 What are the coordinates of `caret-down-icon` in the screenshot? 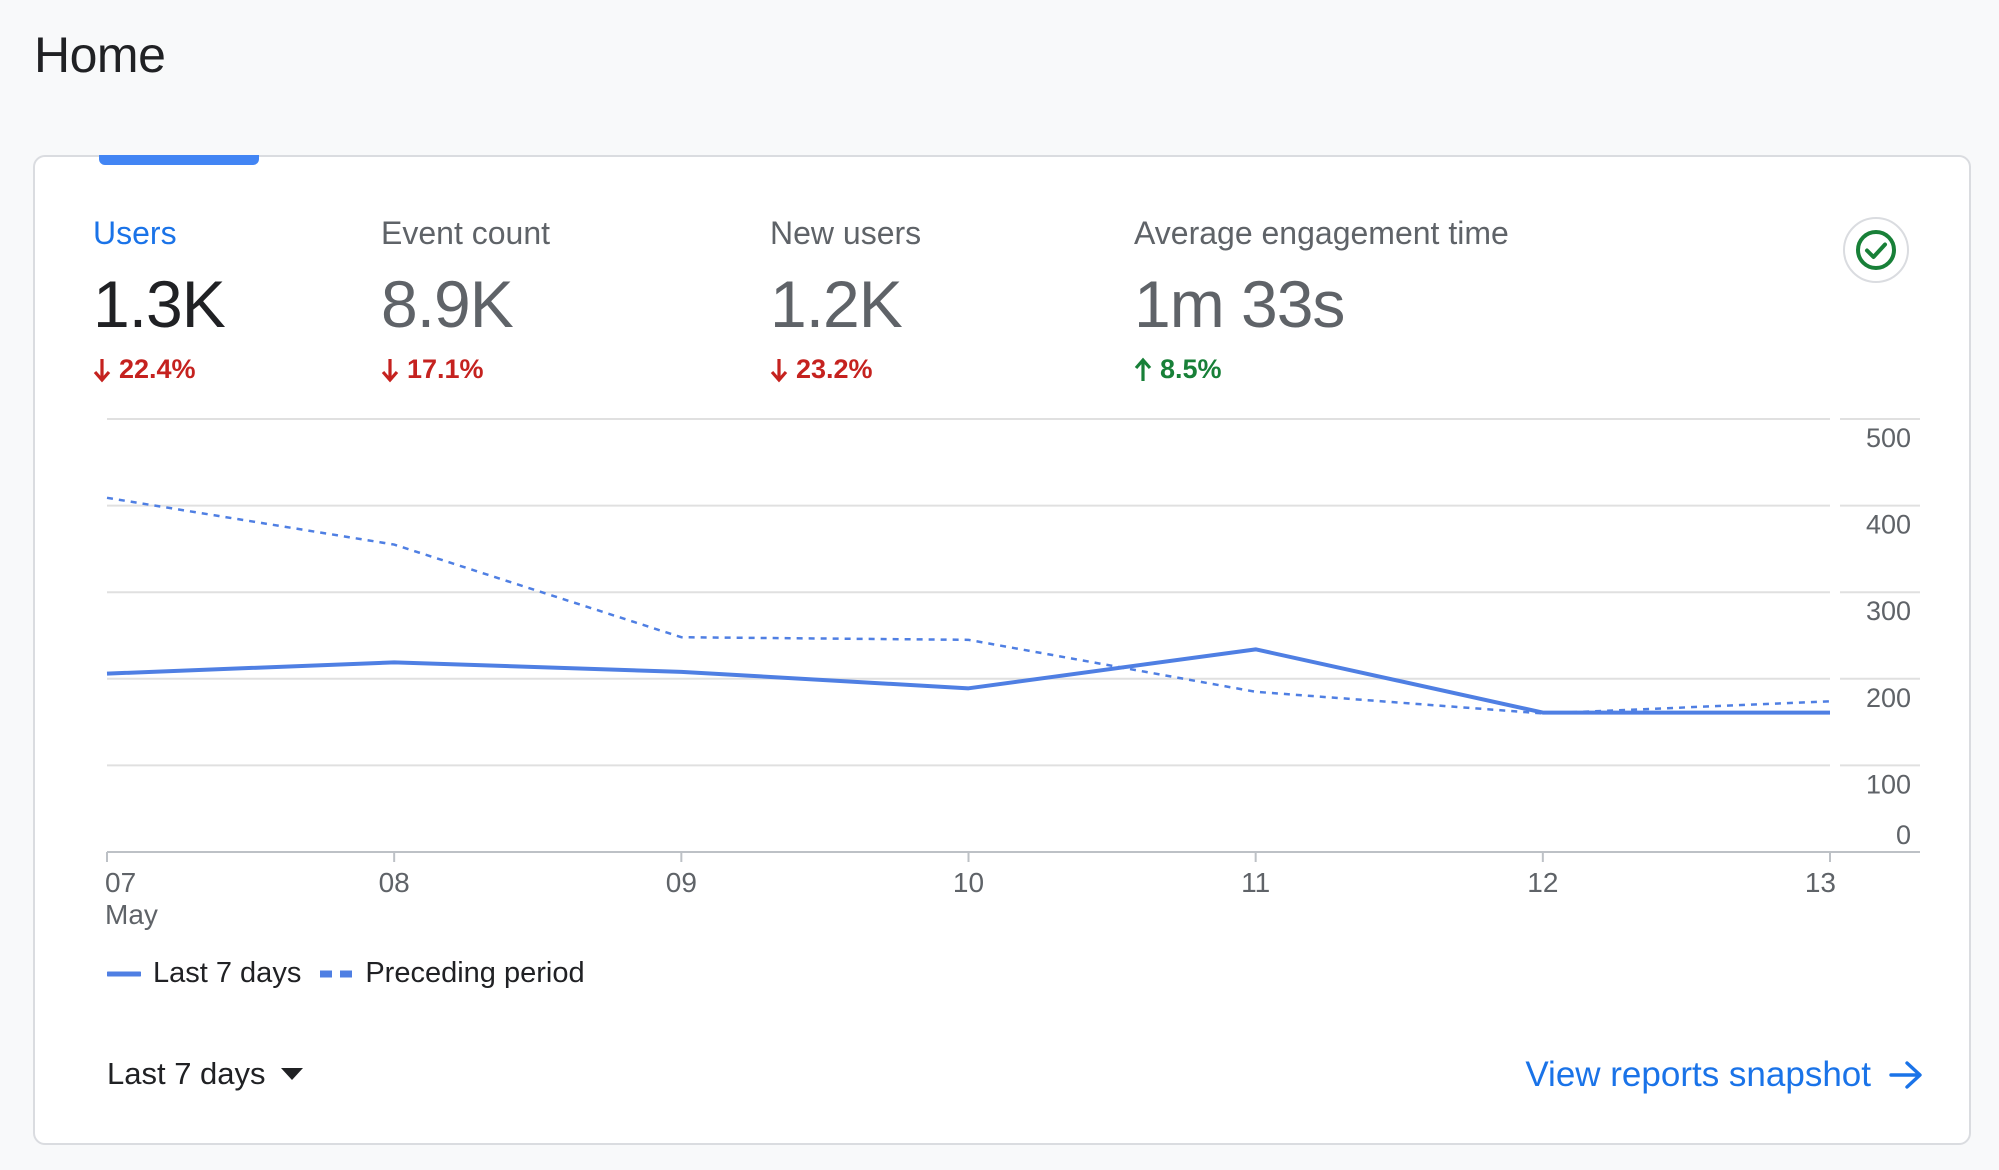 It's located at (291, 1074).